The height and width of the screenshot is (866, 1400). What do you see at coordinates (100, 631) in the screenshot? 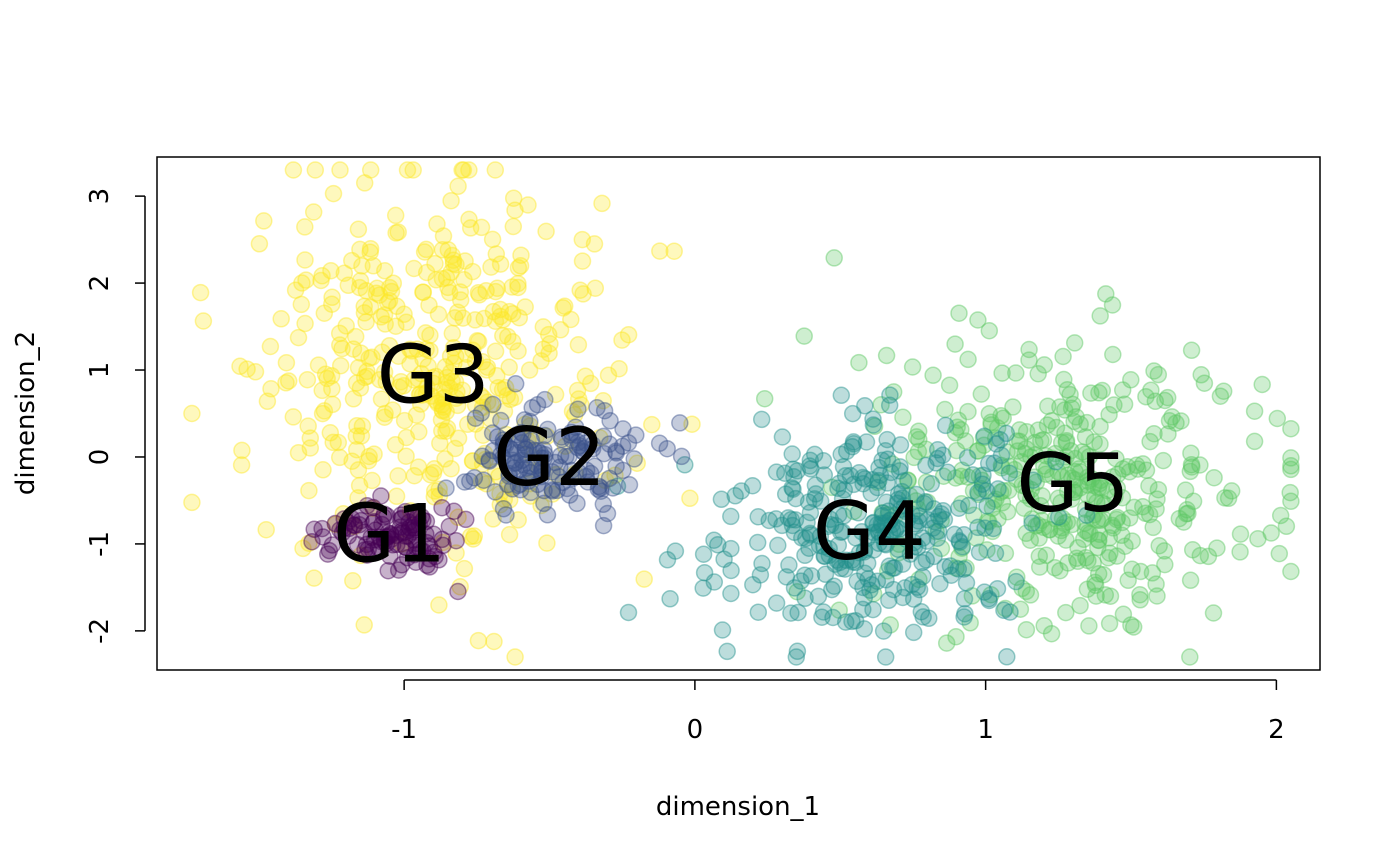
I see `y-tick-label: -2` at bounding box center [100, 631].